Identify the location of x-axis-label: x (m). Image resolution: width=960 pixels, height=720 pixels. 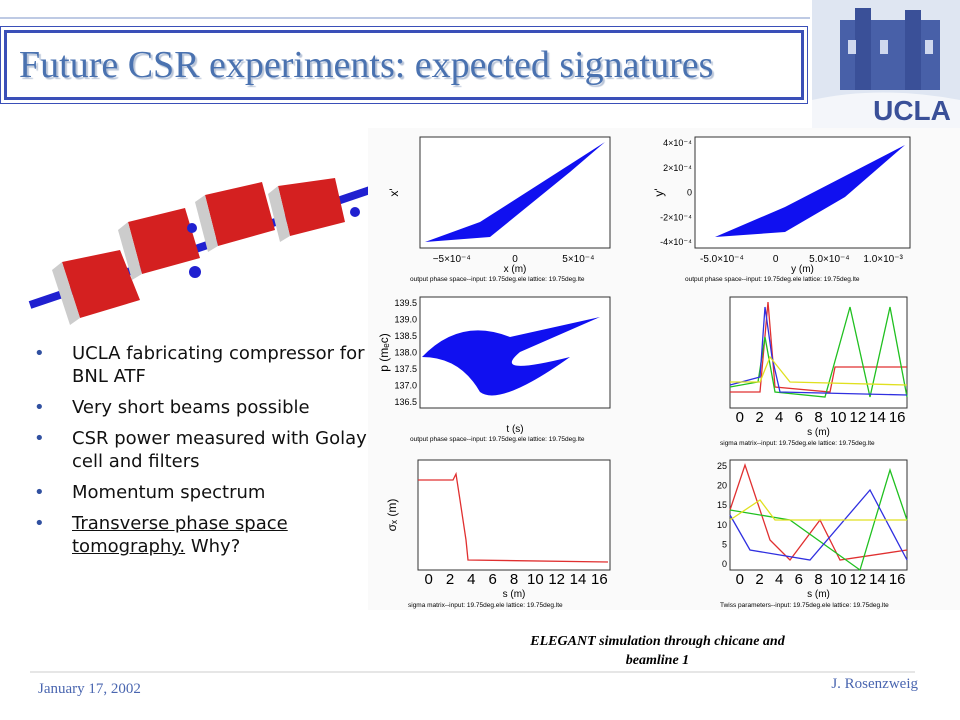
(515, 269).